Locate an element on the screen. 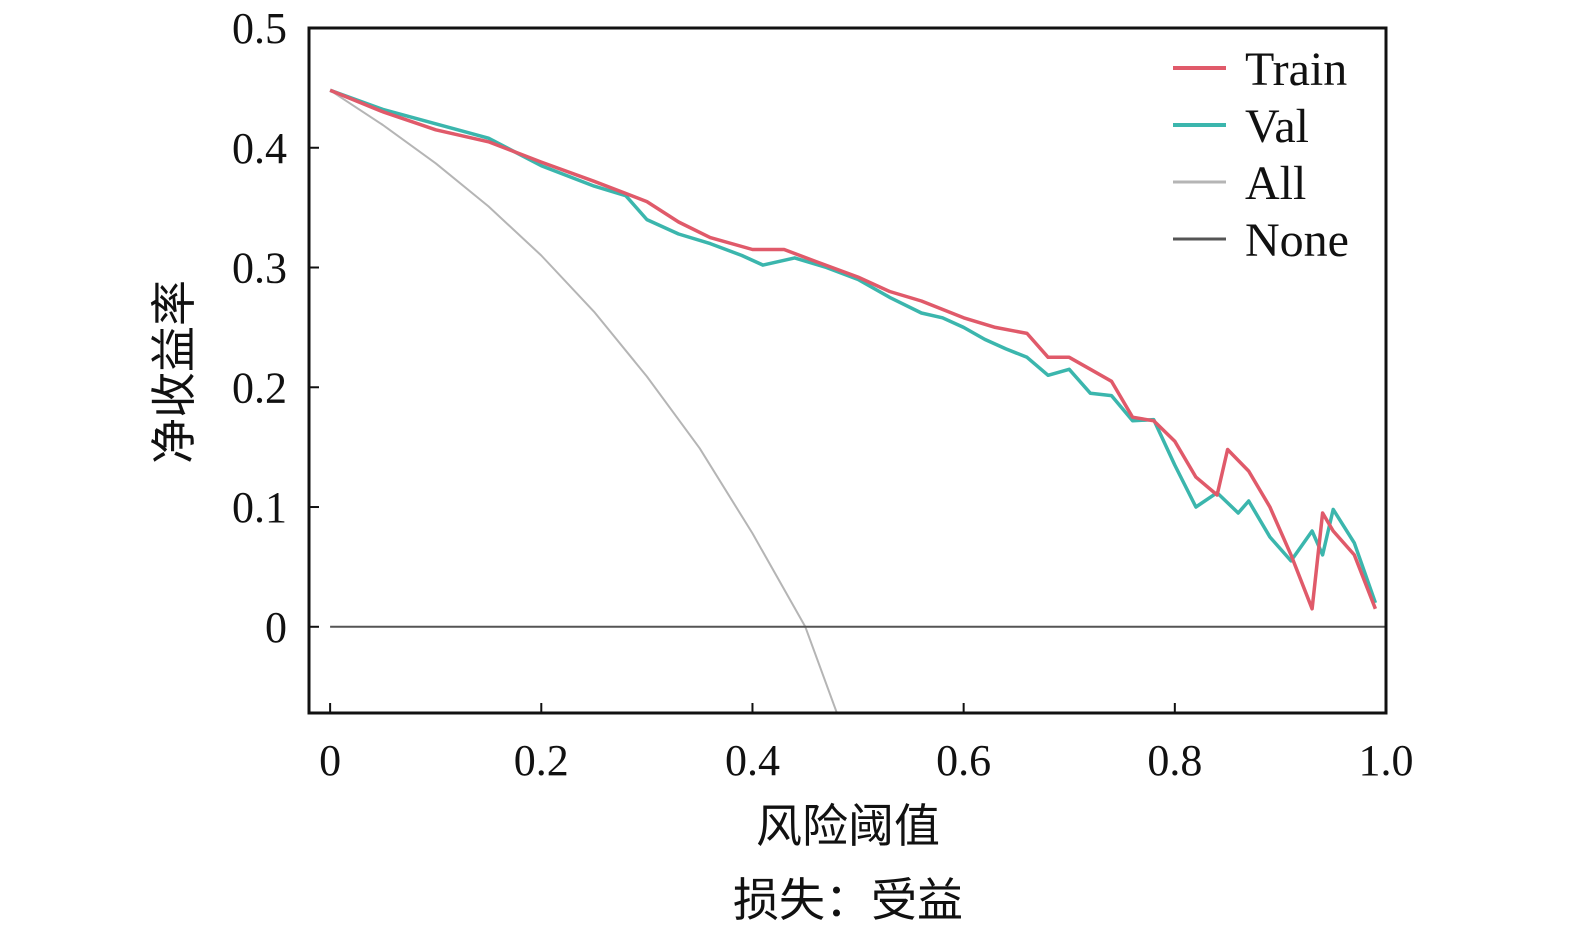  x-axis-title: 风险阈值 is located at coordinates (848, 826).